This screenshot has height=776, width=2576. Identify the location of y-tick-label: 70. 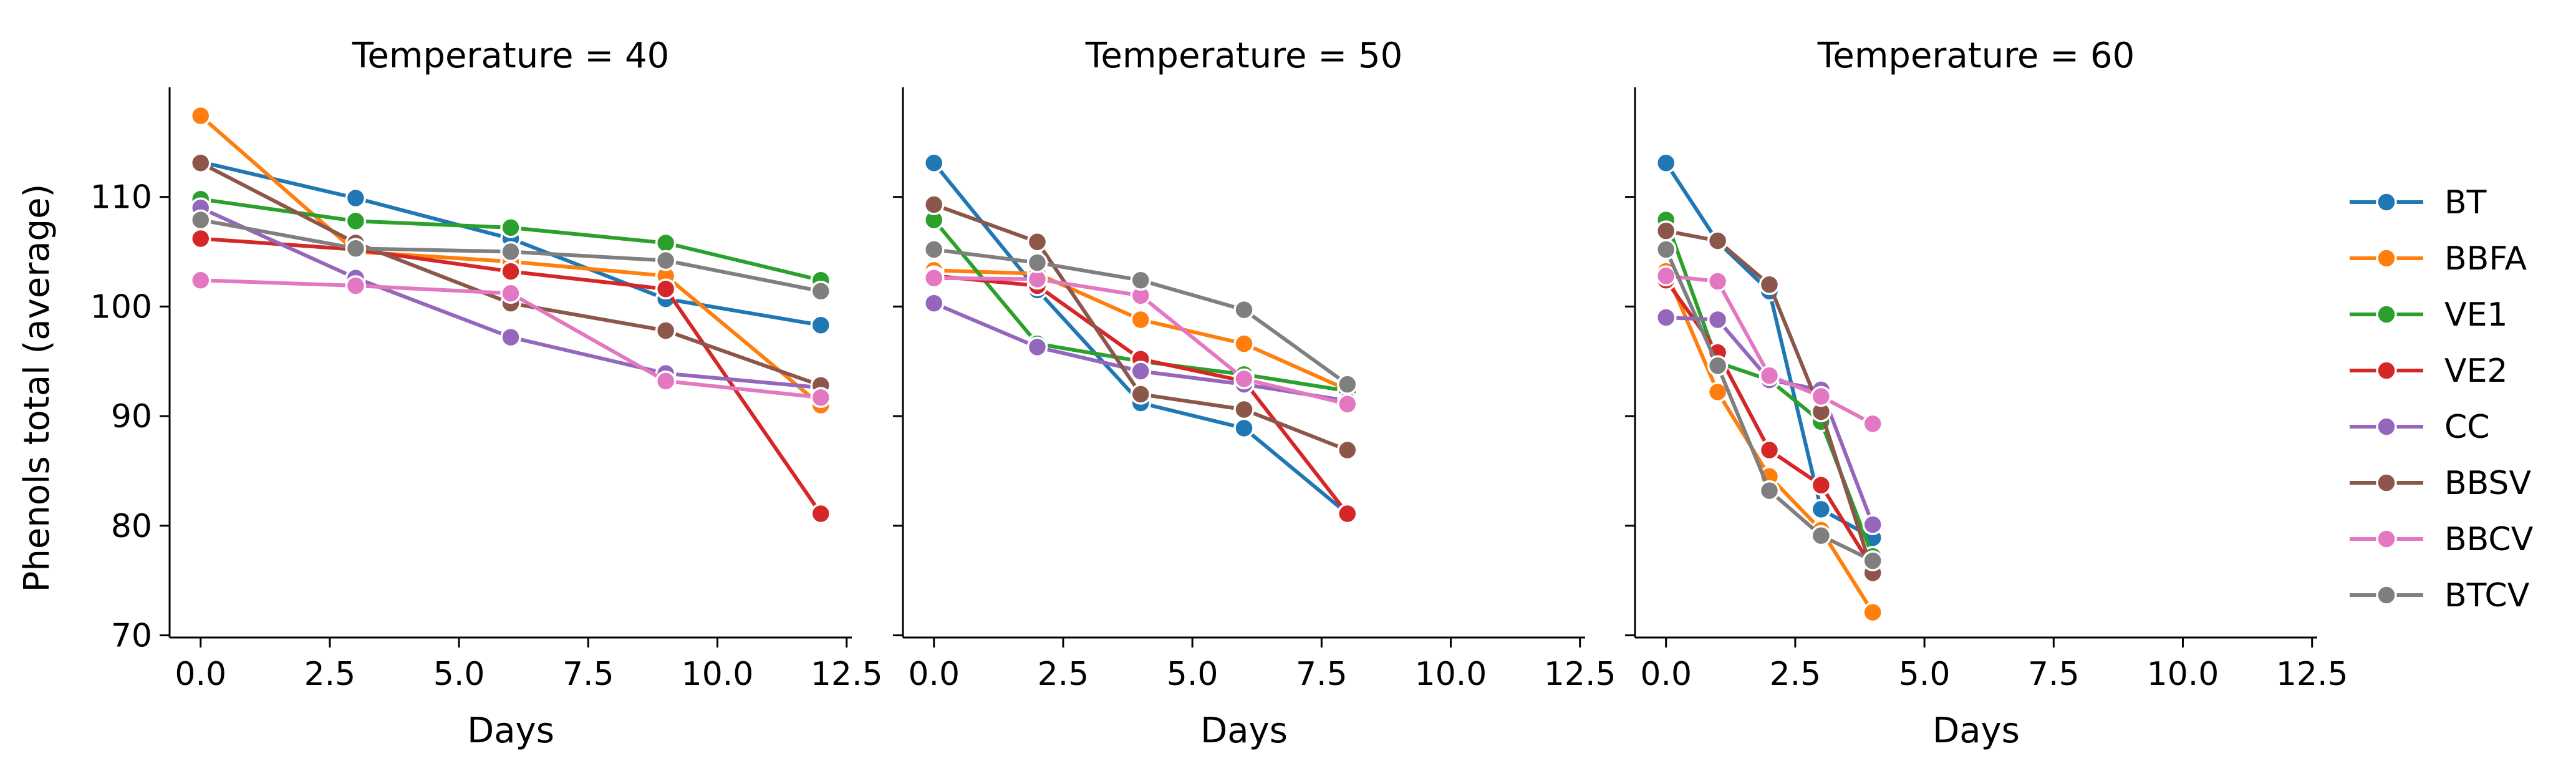
(131, 635).